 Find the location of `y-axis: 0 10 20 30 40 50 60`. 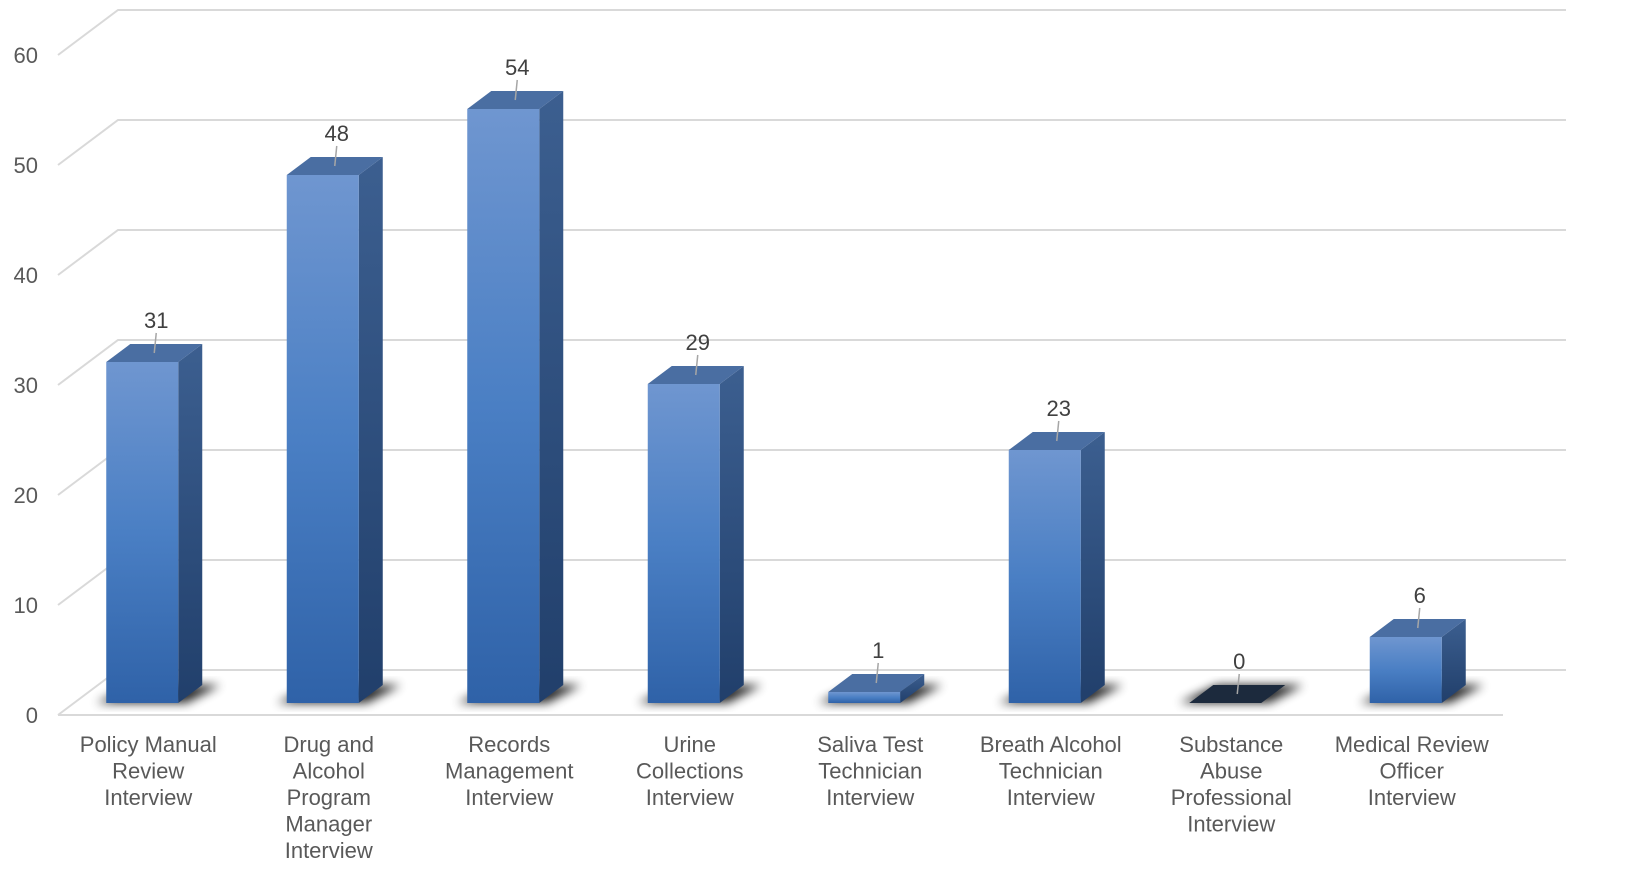

y-axis: 0 10 20 30 40 50 60 is located at coordinates (26, 385).